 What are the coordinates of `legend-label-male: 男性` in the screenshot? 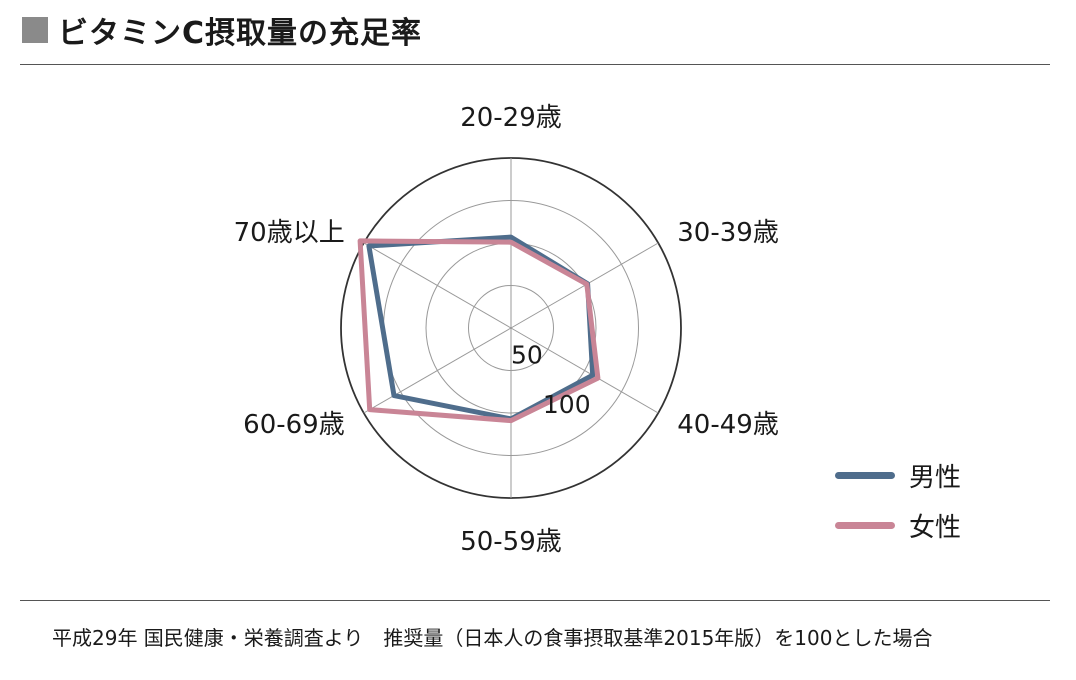 It's located at (935, 477).